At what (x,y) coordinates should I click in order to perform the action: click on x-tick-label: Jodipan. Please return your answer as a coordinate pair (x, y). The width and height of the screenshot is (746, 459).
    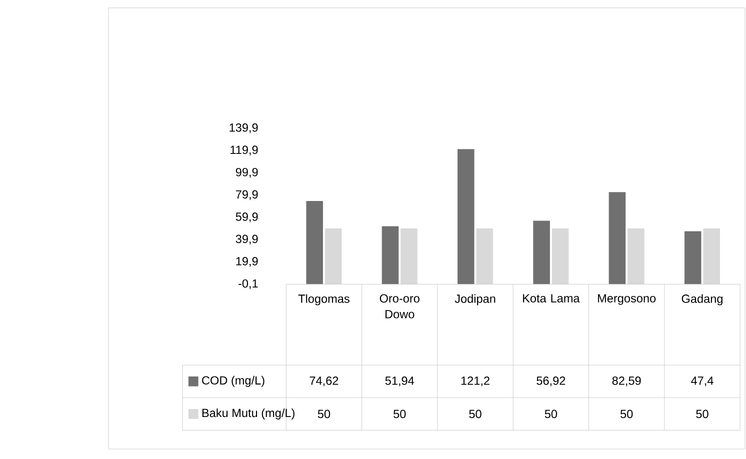
    Looking at the image, I should click on (475, 300).